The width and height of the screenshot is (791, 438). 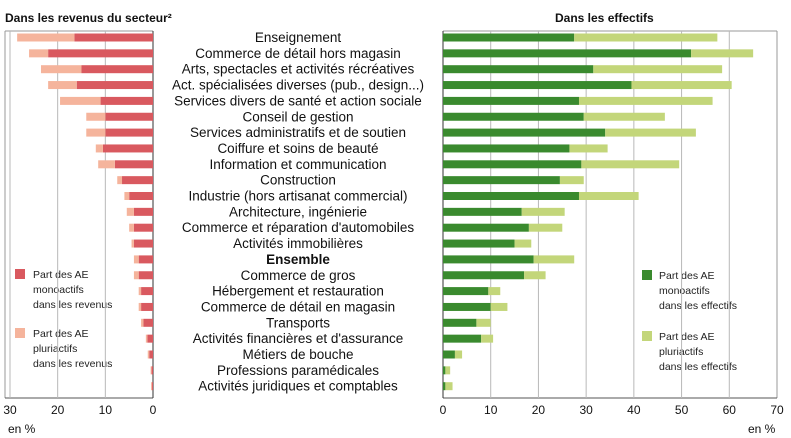 What do you see at coordinates (298, 386) in the screenshot?
I see `category-label: Activités juridiques et comptables` at bounding box center [298, 386].